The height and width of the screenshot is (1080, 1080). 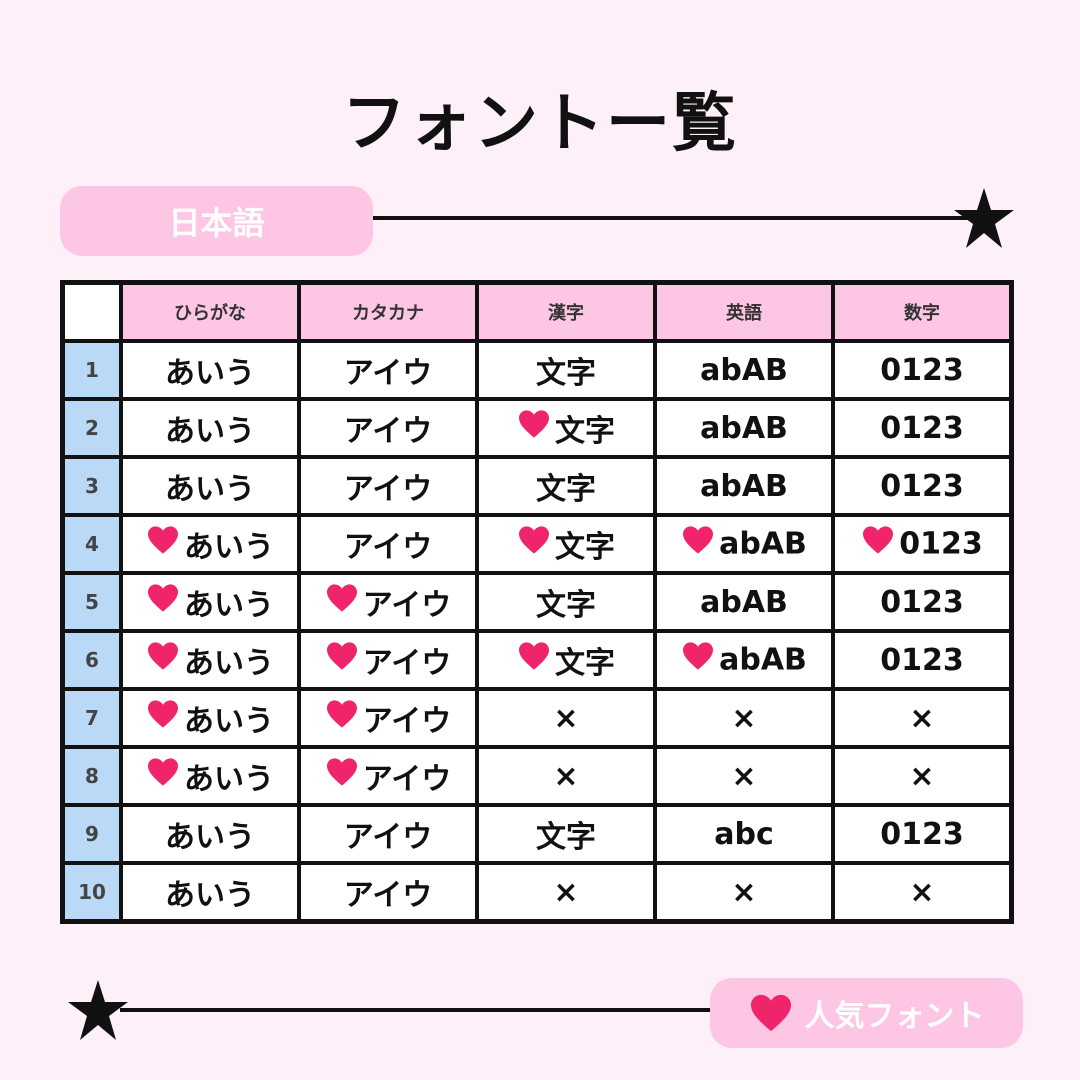 What do you see at coordinates (91, 776) in the screenshot?
I see `row-number: 8` at bounding box center [91, 776].